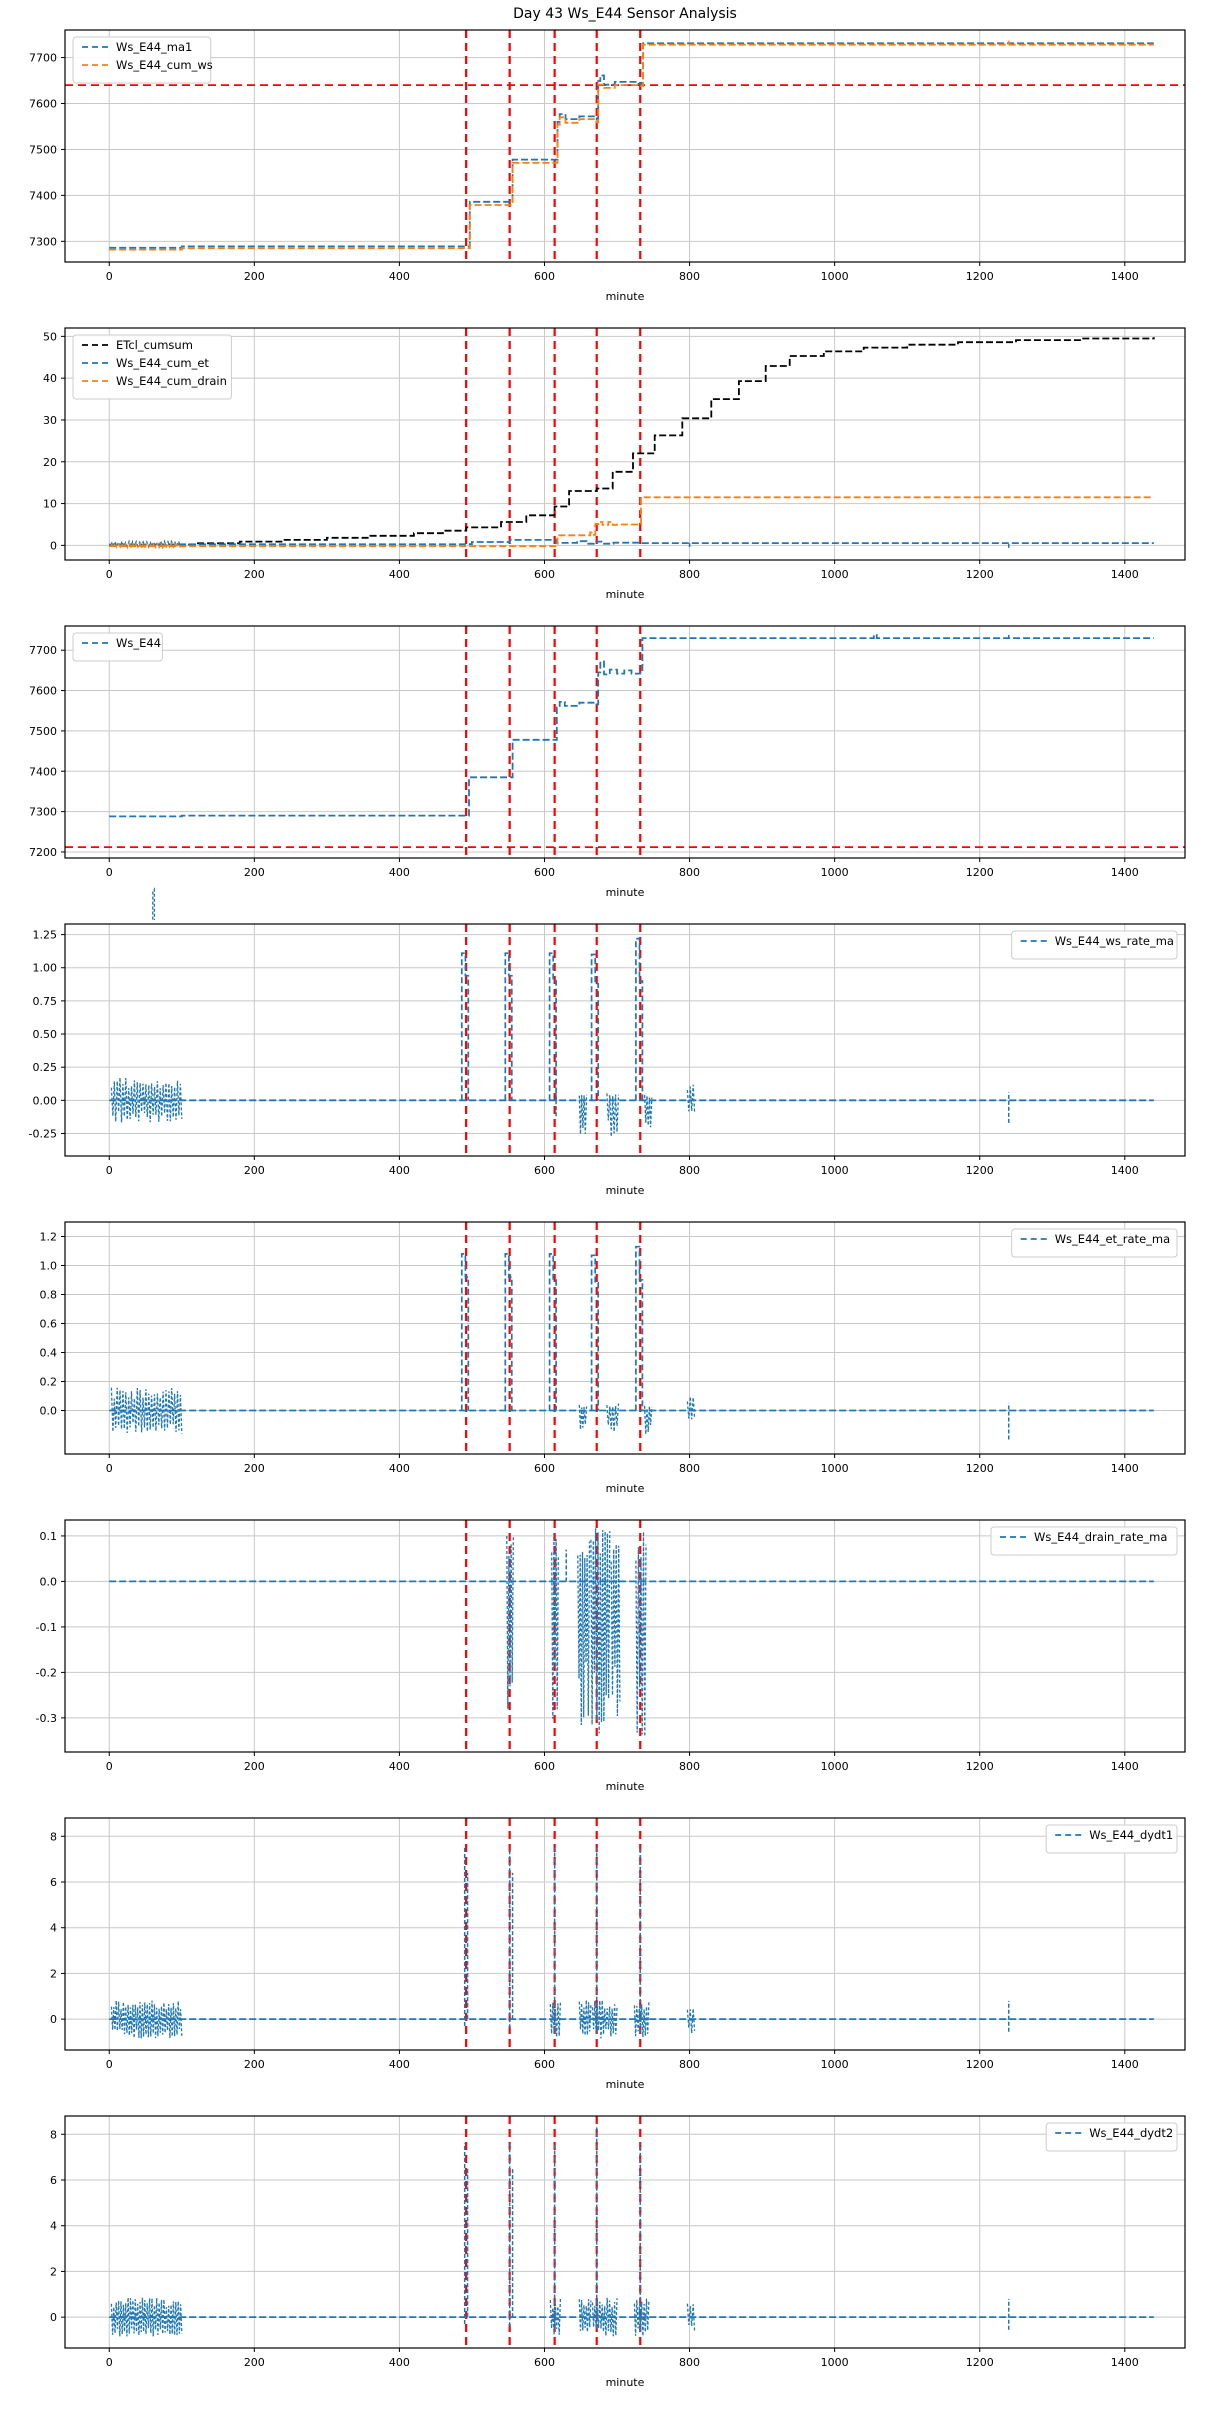  I want to click on series-Ws_E44_dydt2, so click(631, 2232).